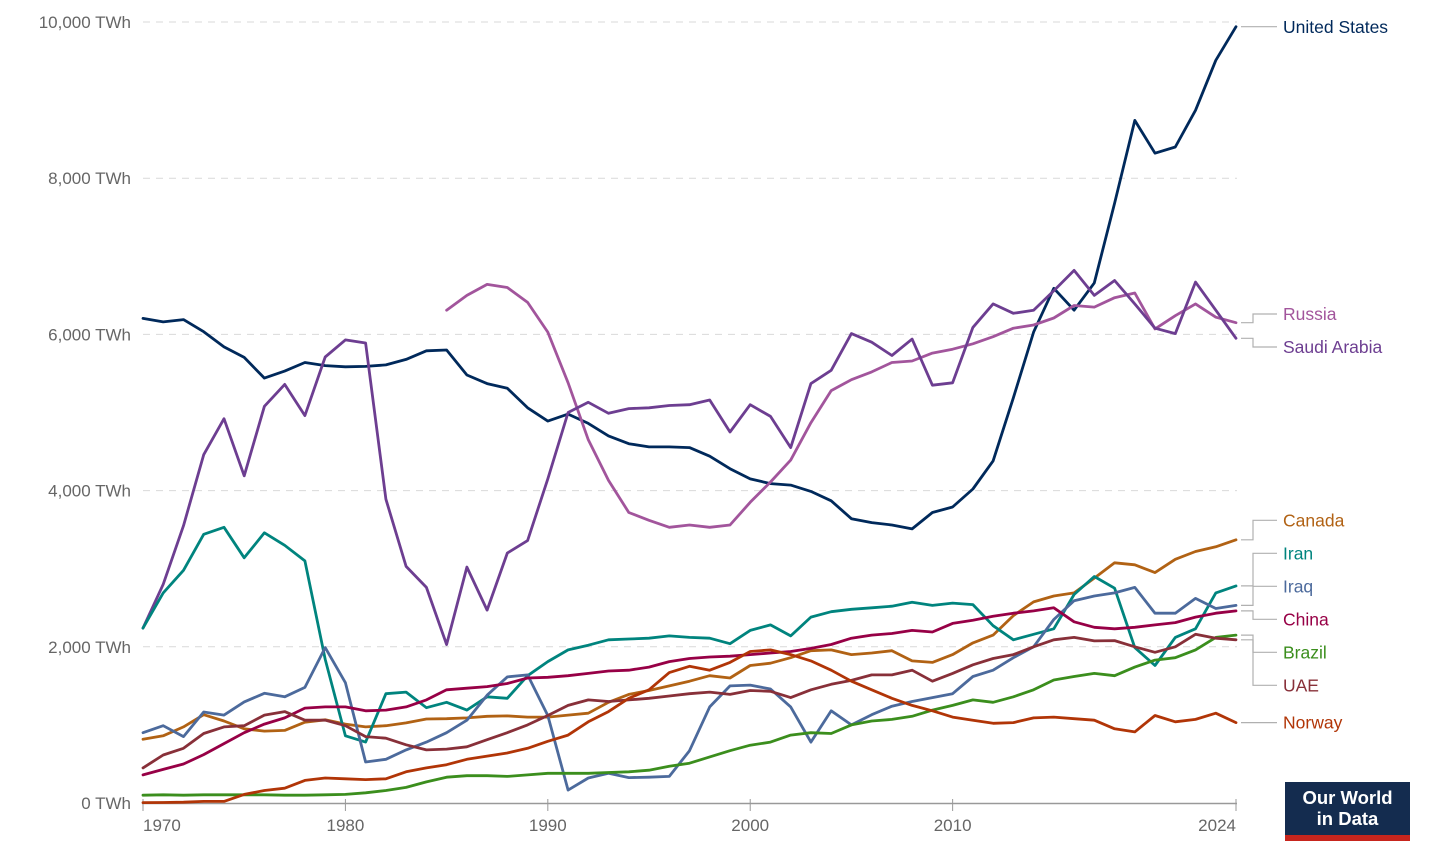 Image resolution: width=1430 pixels, height=847 pixels. I want to click on owid-logo-line1: Our World, so click(1347, 797).